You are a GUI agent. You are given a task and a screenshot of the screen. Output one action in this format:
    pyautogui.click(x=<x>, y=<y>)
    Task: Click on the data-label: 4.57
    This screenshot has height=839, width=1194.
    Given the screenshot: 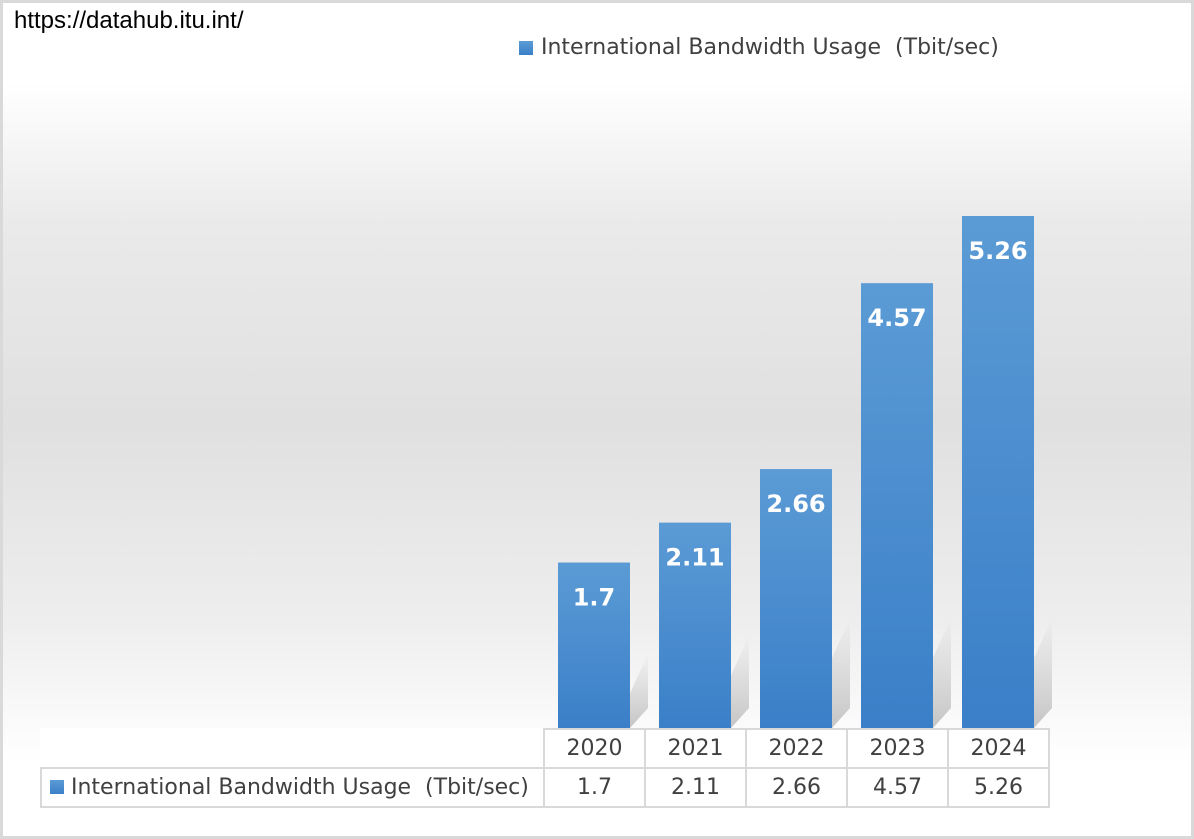 What is the action you would take?
    pyautogui.click(x=896, y=318)
    